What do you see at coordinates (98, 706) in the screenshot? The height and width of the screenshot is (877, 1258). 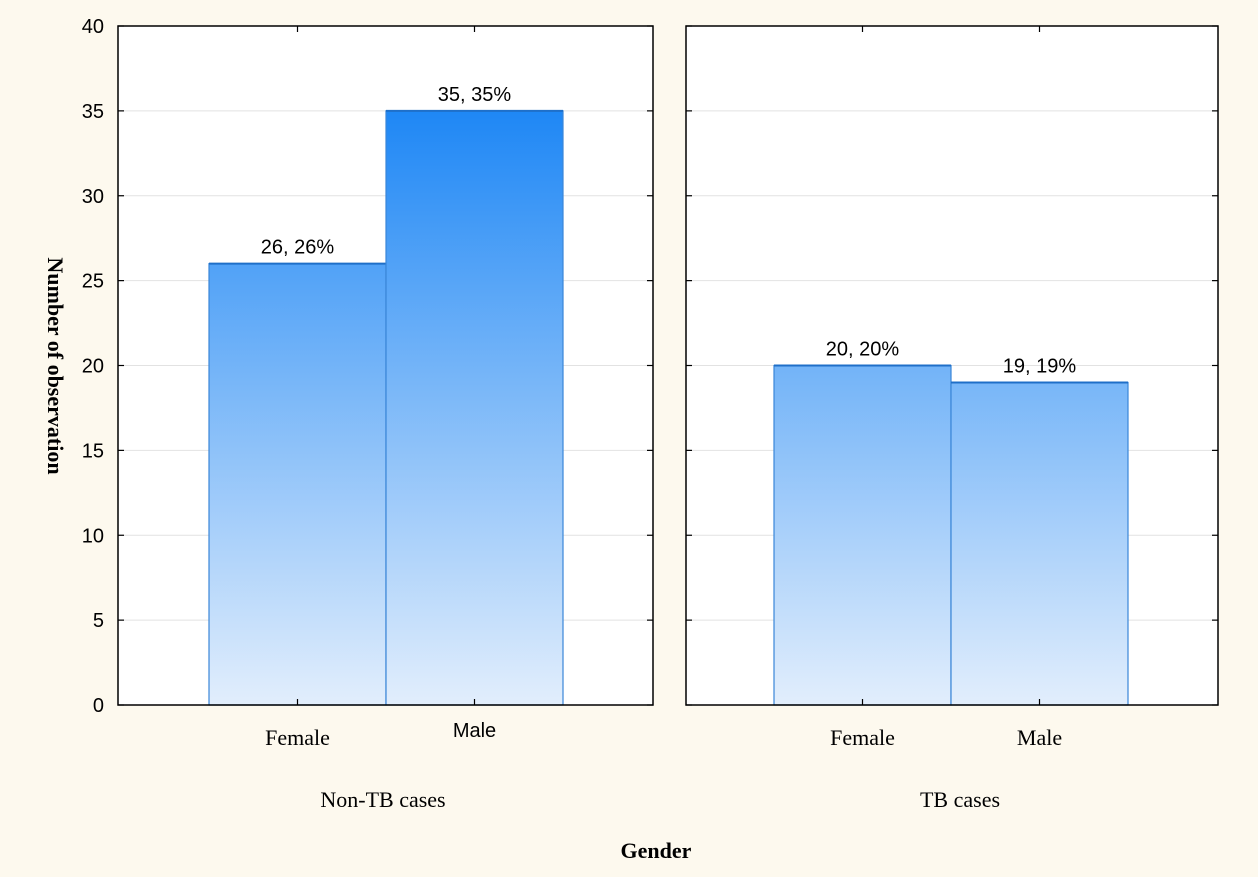 I see `y-tick-label: 0` at bounding box center [98, 706].